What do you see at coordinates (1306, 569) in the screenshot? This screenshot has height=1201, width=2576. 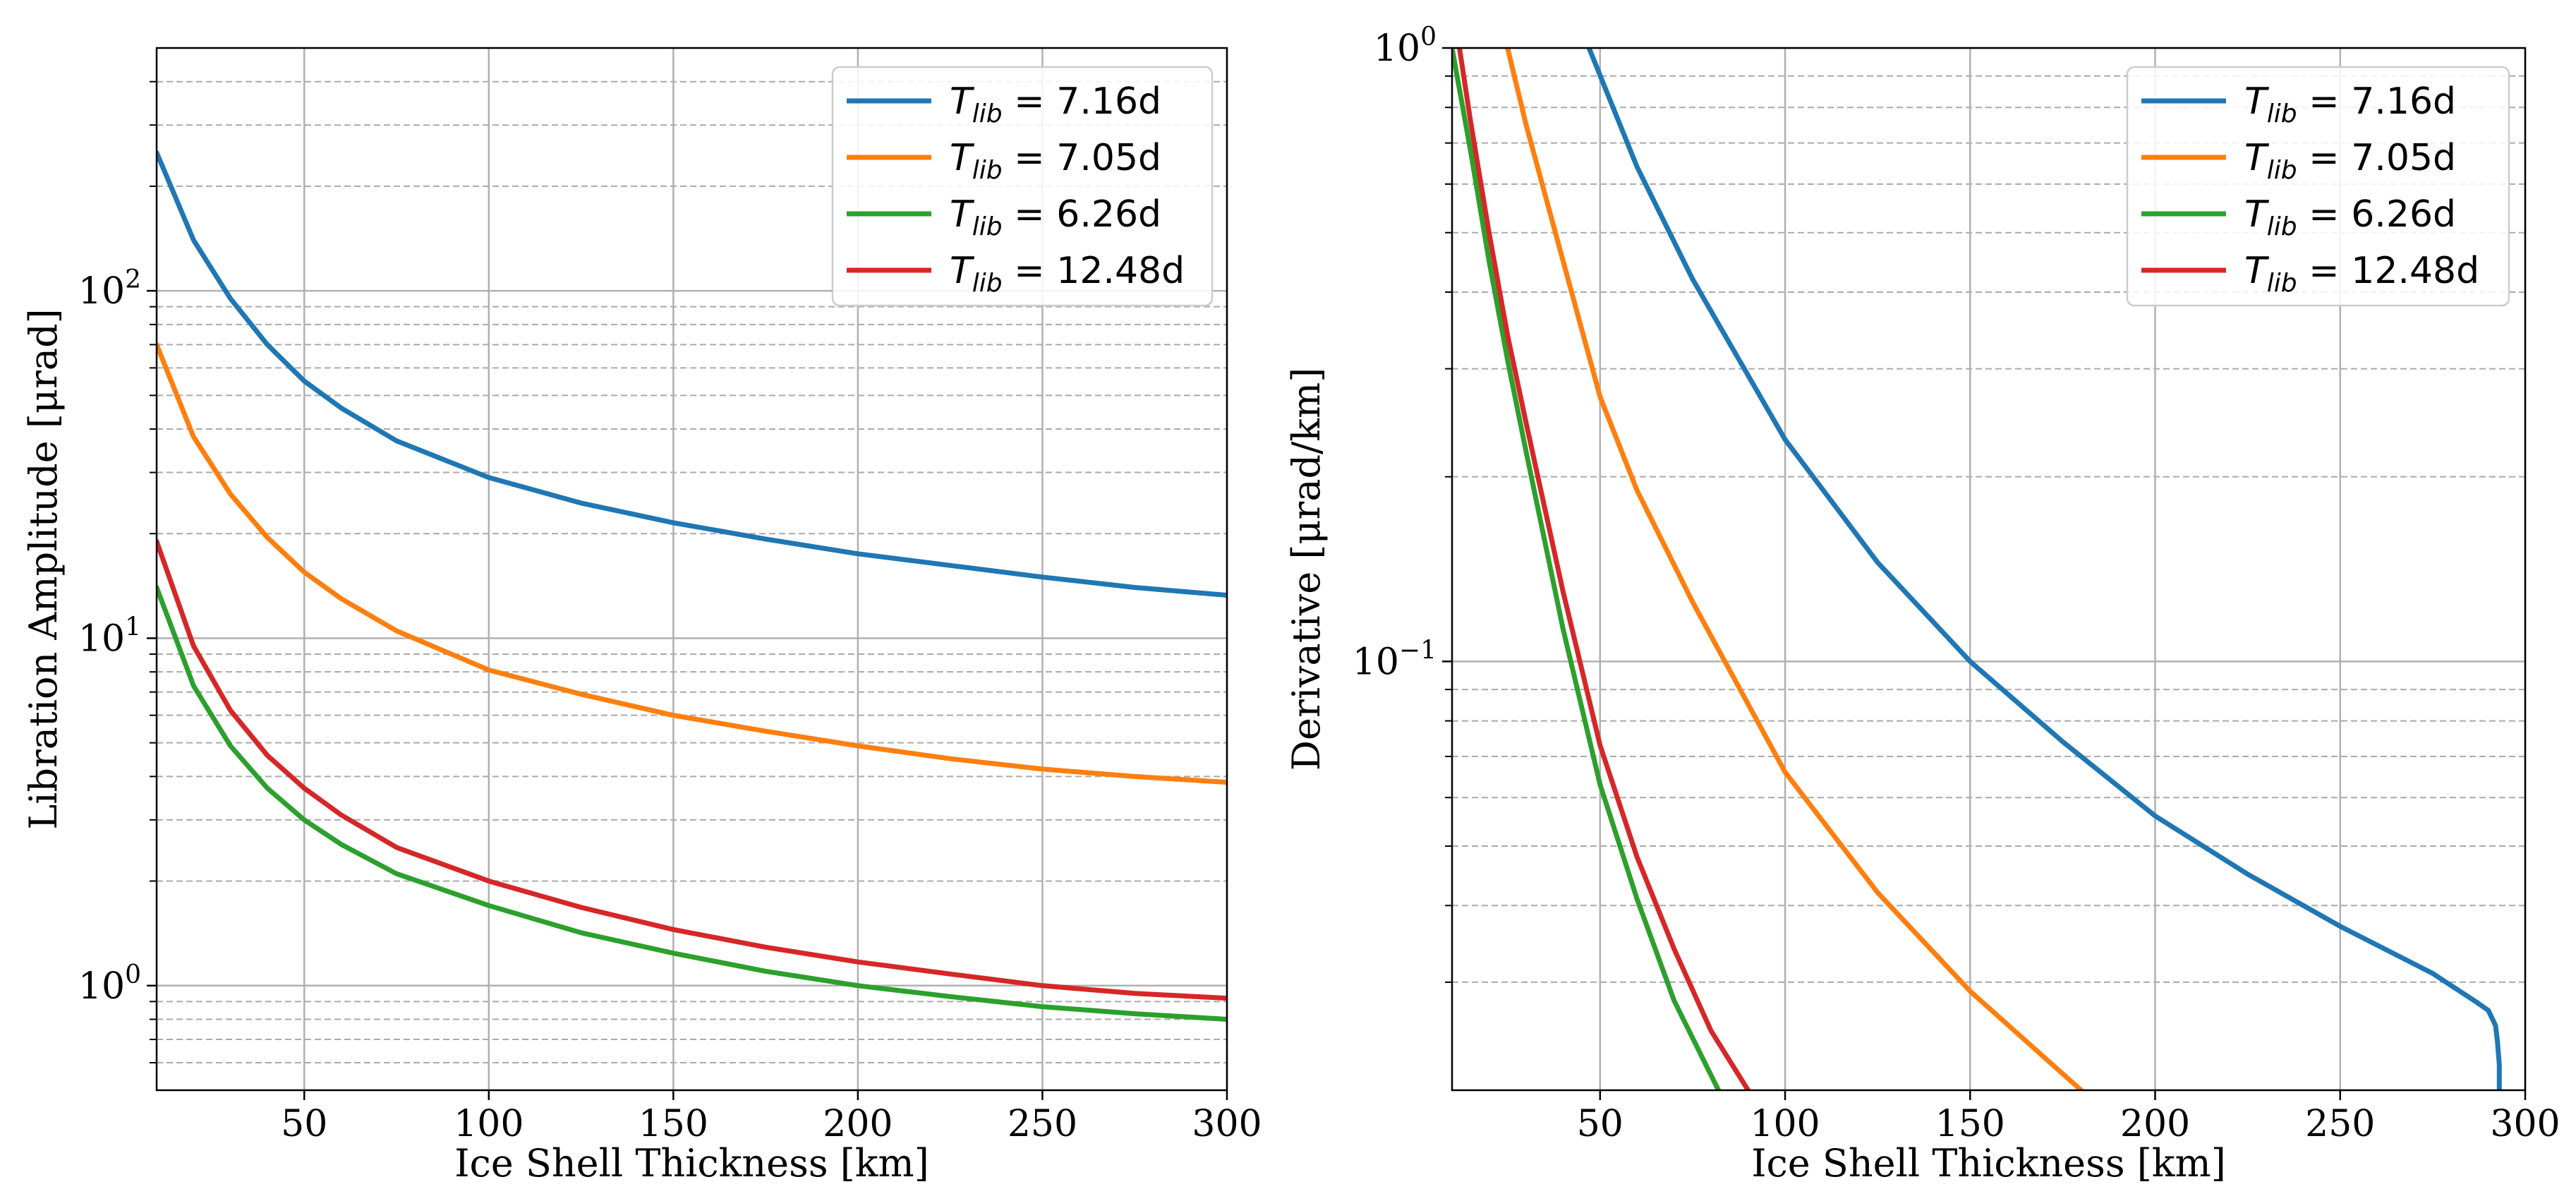 I see `y-axis-label: Derivative [μrad/km]` at bounding box center [1306, 569].